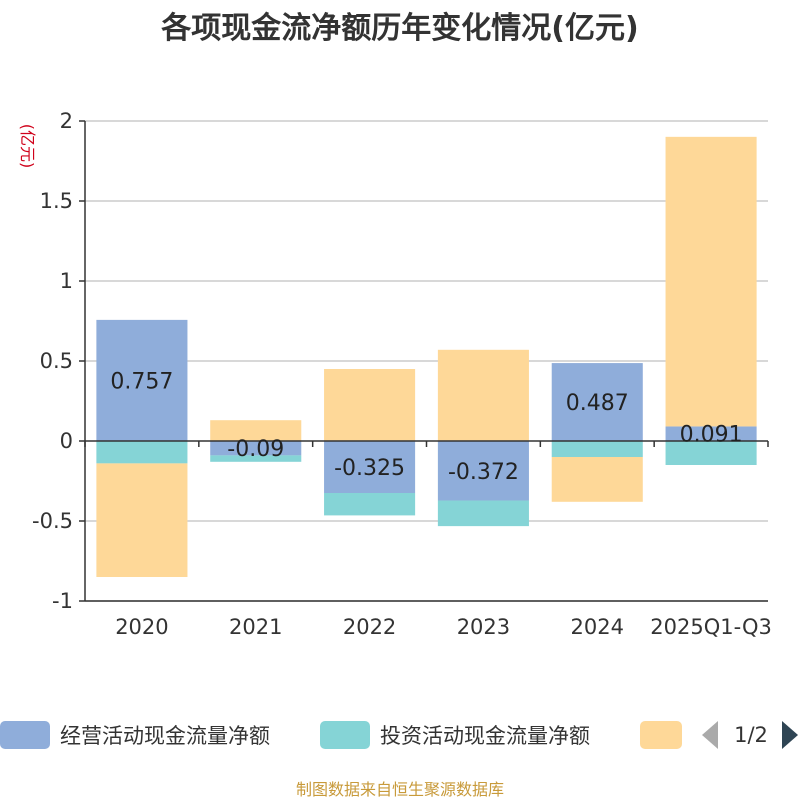 The image size is (800, 800). What do you see at coordinates (597, 627) in the screenshot?
I see `x-tick-label: 2024` at bounding box center [597, 627].